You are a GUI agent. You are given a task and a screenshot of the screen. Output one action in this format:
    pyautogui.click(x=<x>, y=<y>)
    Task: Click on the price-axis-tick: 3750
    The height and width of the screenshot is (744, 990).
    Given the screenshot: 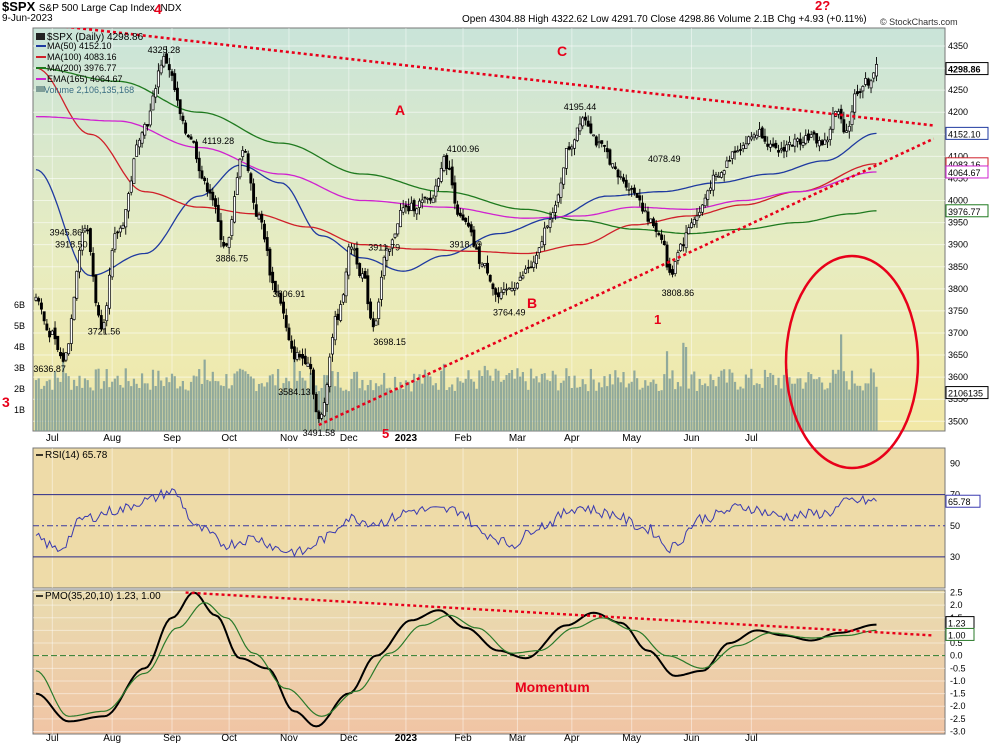 What is the action you would take?
    pyautogui.click(x=958, y=311)
    